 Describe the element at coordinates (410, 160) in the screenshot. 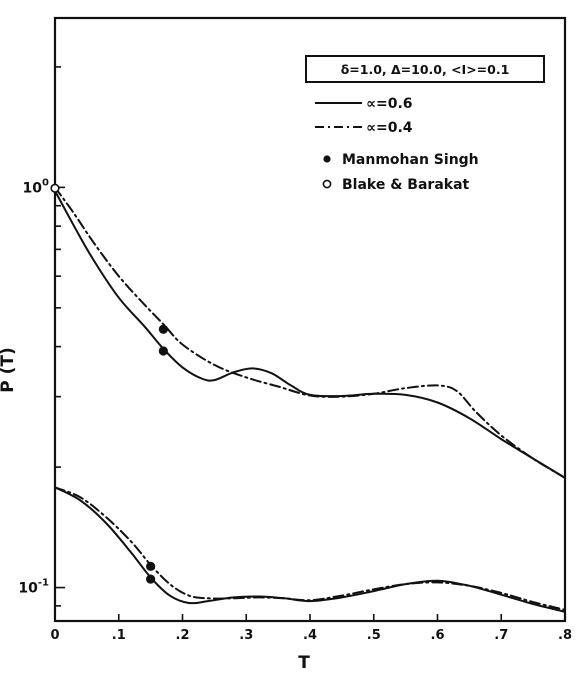

I see `legend-label-manmohan-singh: Manmohan Singh` at that location.